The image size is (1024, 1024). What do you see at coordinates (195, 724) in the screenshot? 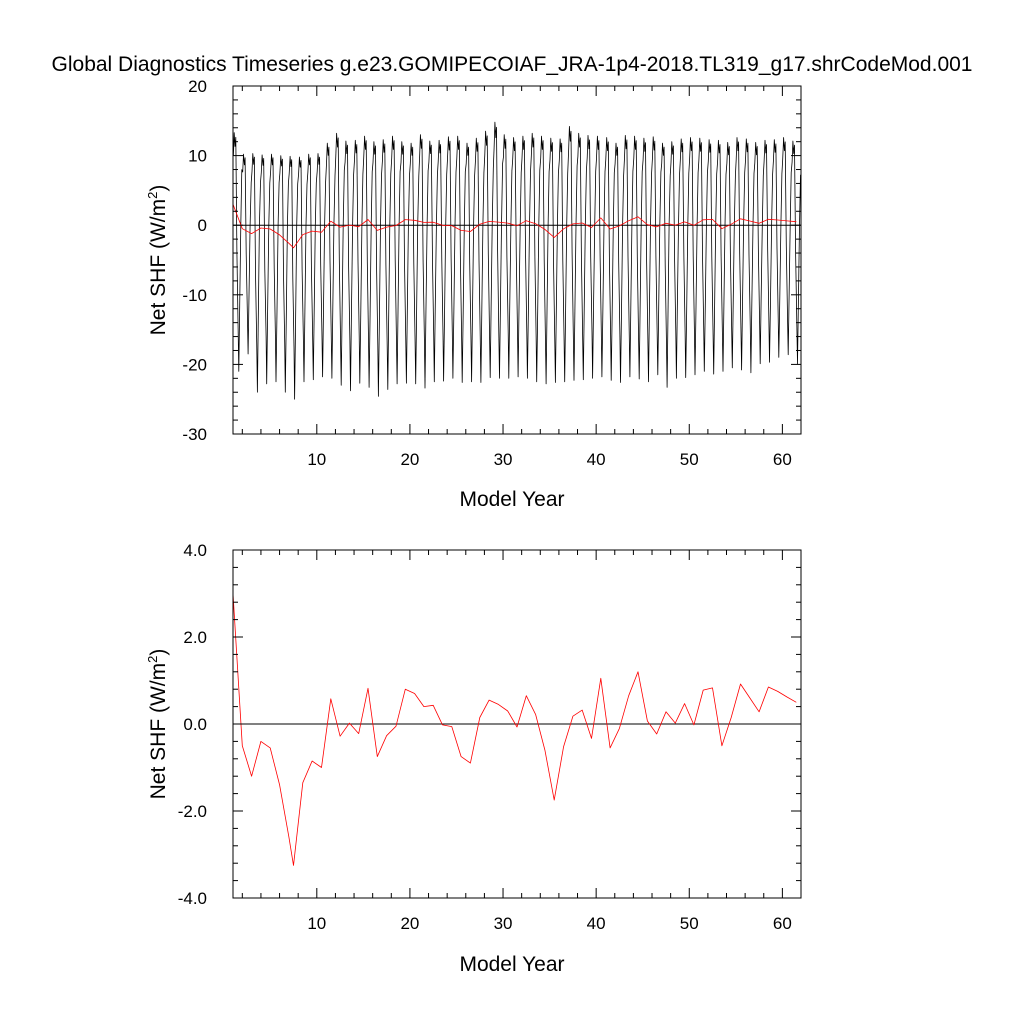
I see `bottom-y-tick-label: 0.0` at bounding box center [195, 724].